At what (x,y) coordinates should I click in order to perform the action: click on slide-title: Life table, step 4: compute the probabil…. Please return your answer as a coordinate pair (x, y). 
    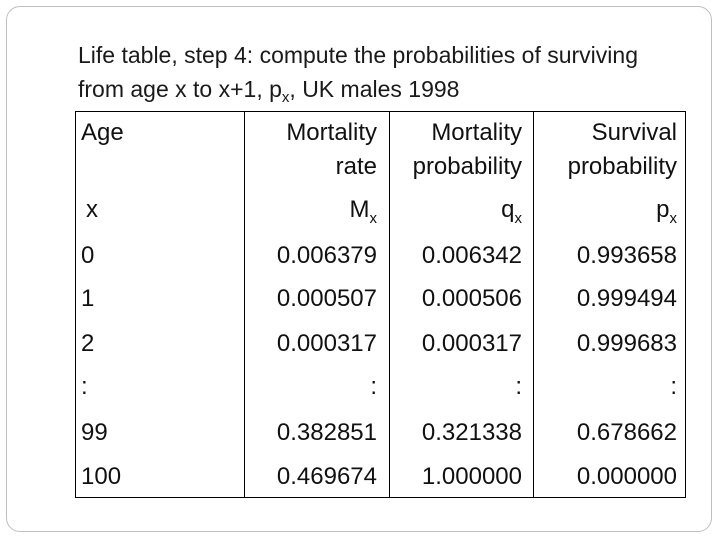
    Looking at the image, I should click on (378, 72).